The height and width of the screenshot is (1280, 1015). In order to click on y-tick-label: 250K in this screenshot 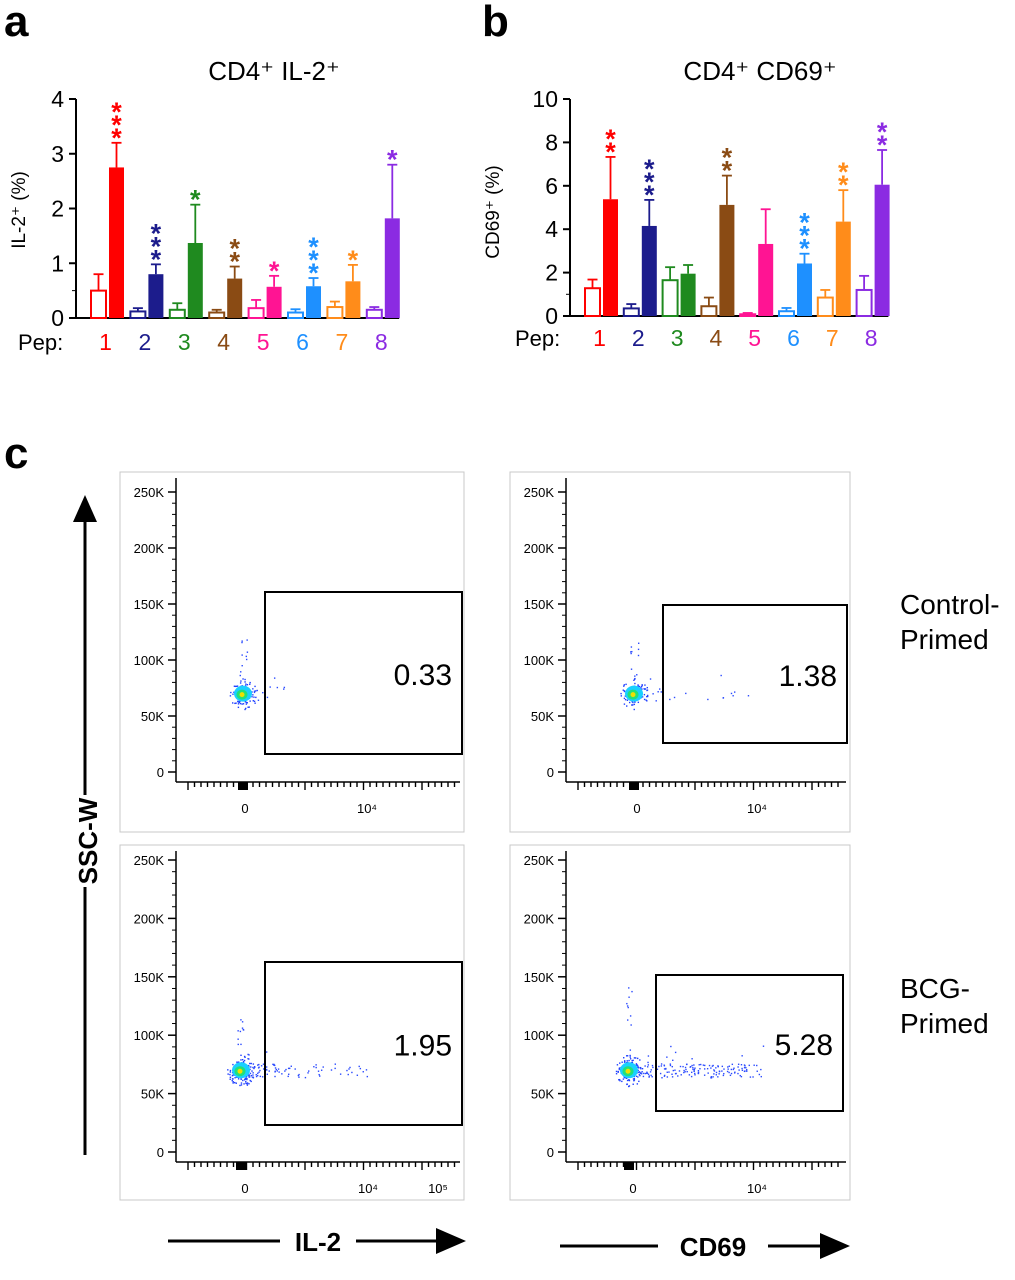, I will do `click(149, 860)`.